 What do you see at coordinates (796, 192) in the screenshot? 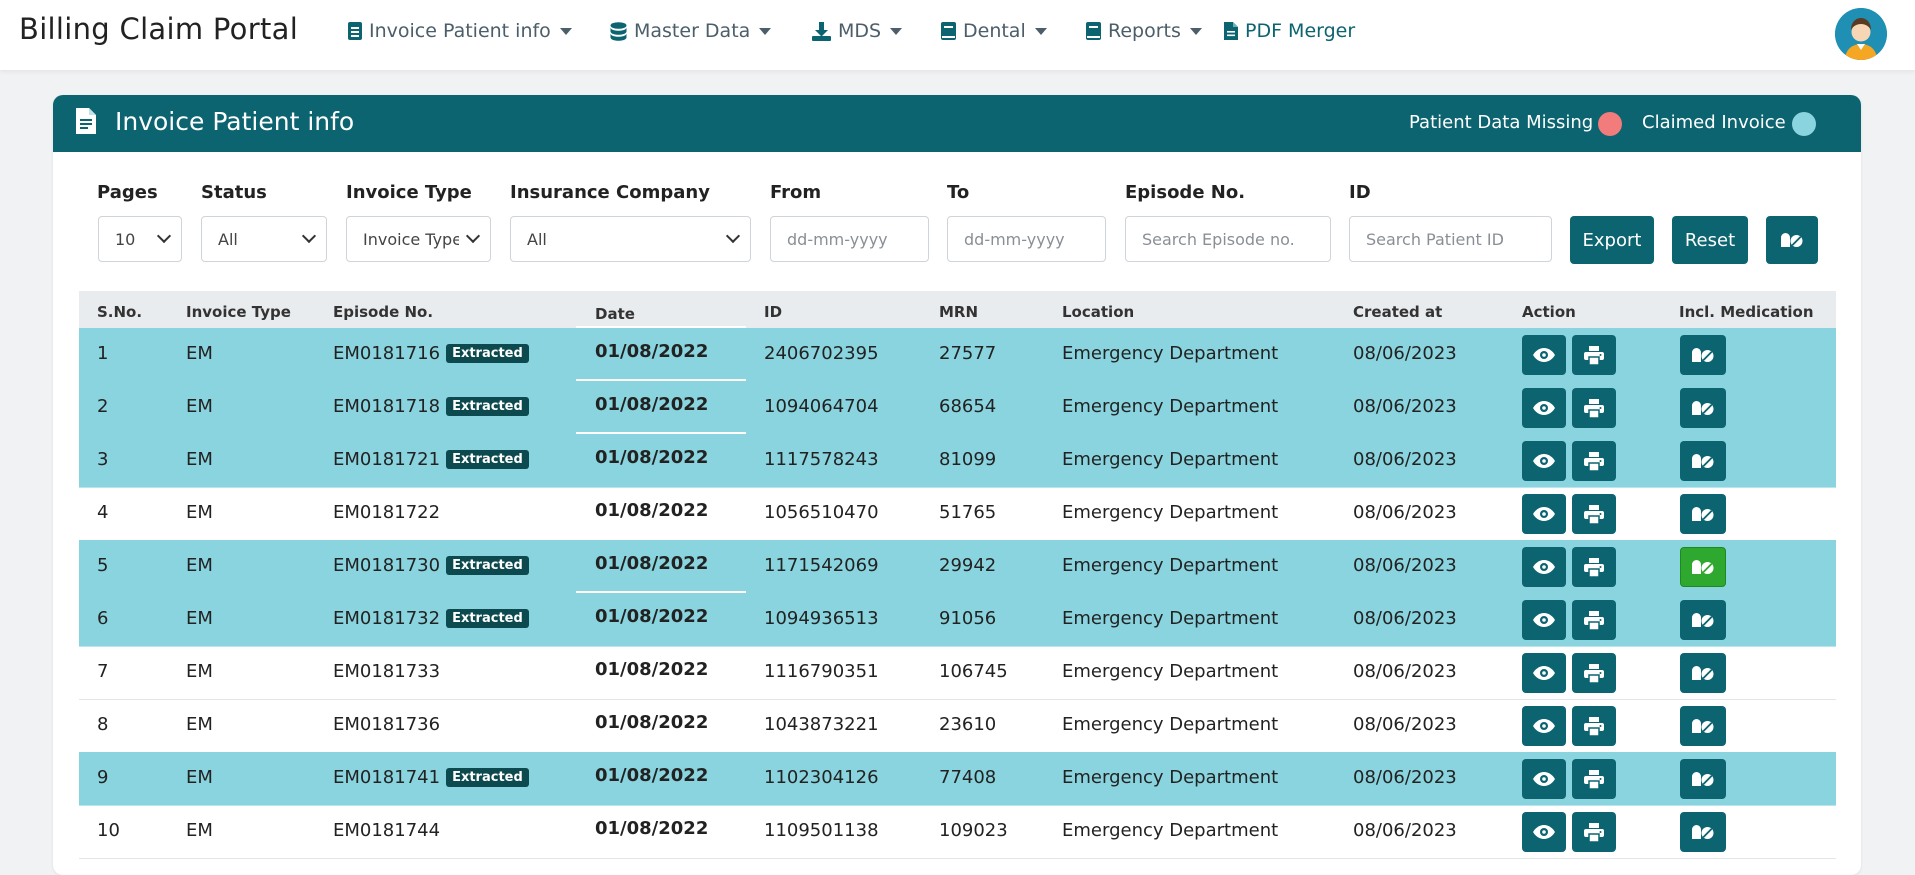
I see `filter-label-from: From` at bounding box center [796, 192].